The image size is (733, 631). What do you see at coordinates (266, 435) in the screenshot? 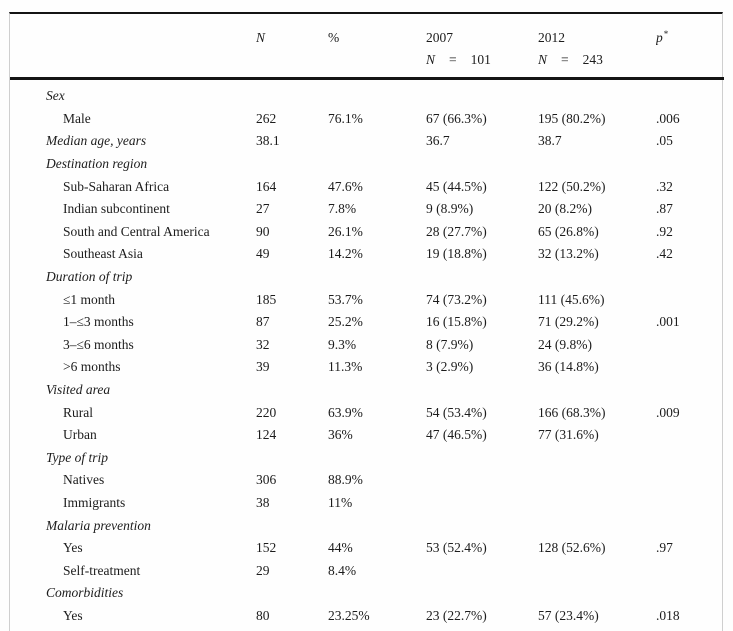
I see `cell-n: 124` at bounding box center [266, 435].